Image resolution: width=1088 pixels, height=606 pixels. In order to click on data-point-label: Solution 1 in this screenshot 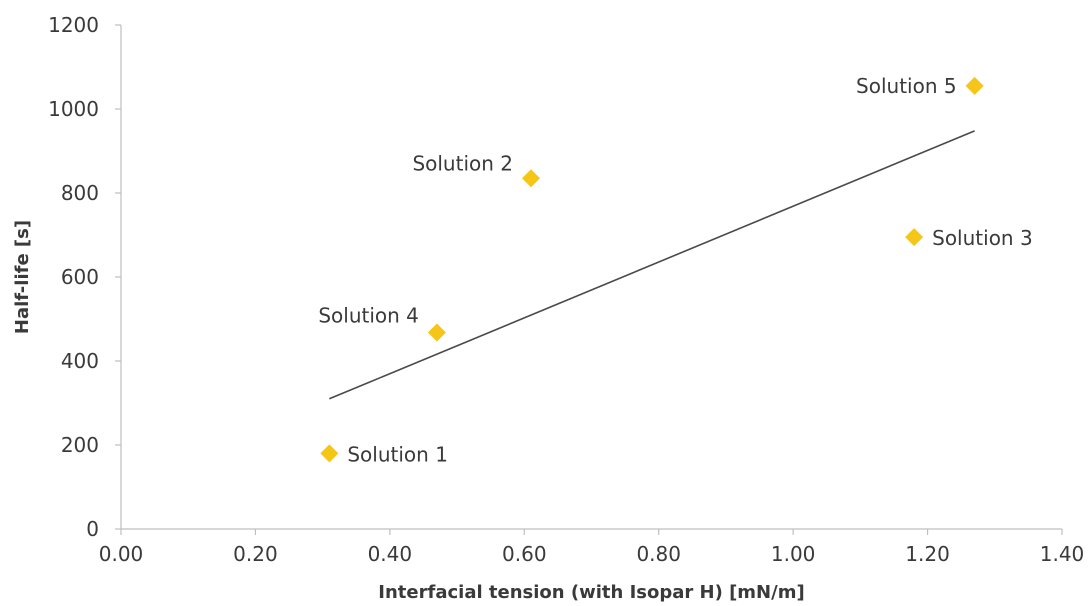, I will do `click(397, 454)`.